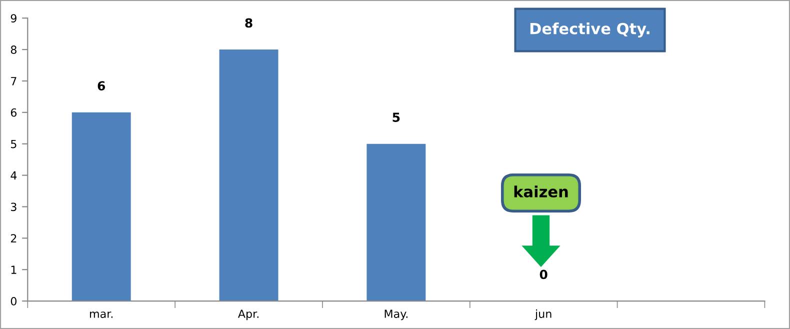 This screenshot has width=790, height=329. What do you see at coordinates (13, 175) in the screenshot?
I see `y-tick-label: 4` at bounding box center [13, 175].